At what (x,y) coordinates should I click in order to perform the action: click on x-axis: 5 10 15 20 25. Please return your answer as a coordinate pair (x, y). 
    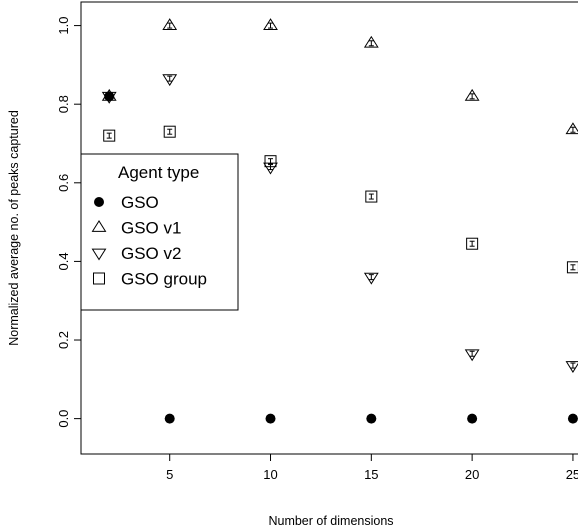
    Looking at the image, I should click on (372, 468).